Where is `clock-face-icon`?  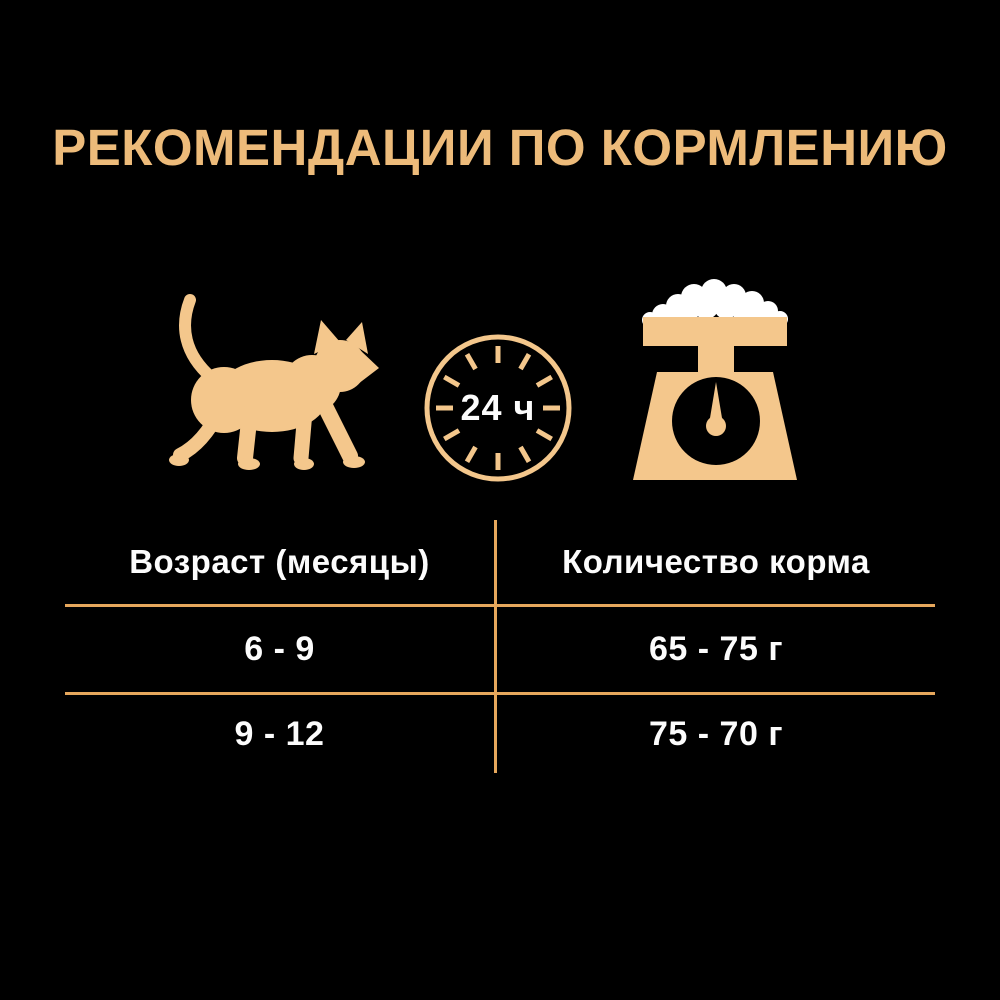
clock-face-icon is located at coordinates (498, 408).